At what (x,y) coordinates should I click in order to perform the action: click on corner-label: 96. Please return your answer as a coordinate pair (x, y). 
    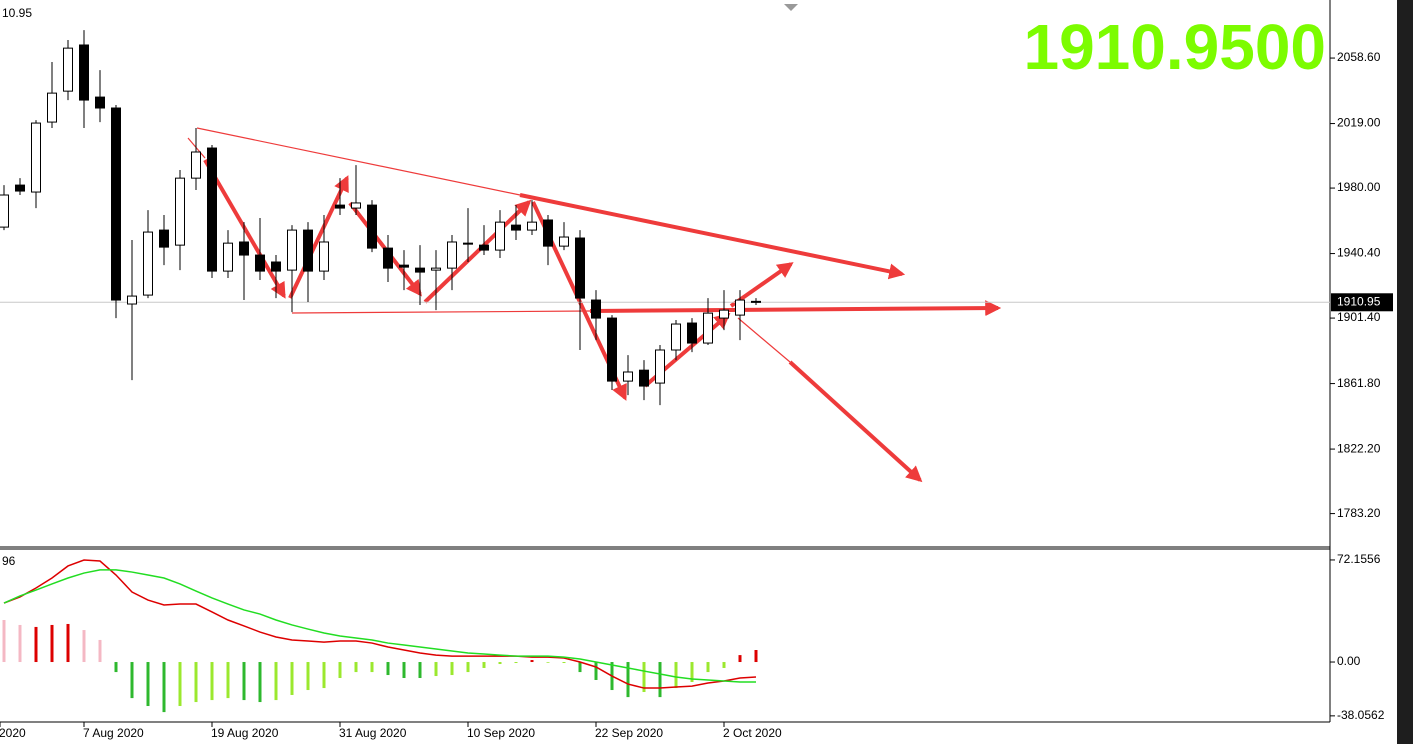
    Looking at the image, I should click on (9, 561).